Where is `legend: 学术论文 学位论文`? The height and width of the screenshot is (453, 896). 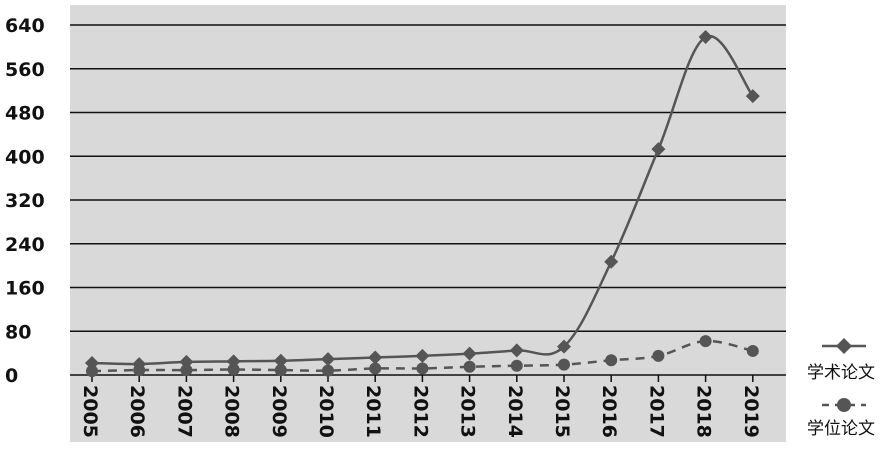
legend: 学术论文 学位论文 is located at coordinates (841, 388).